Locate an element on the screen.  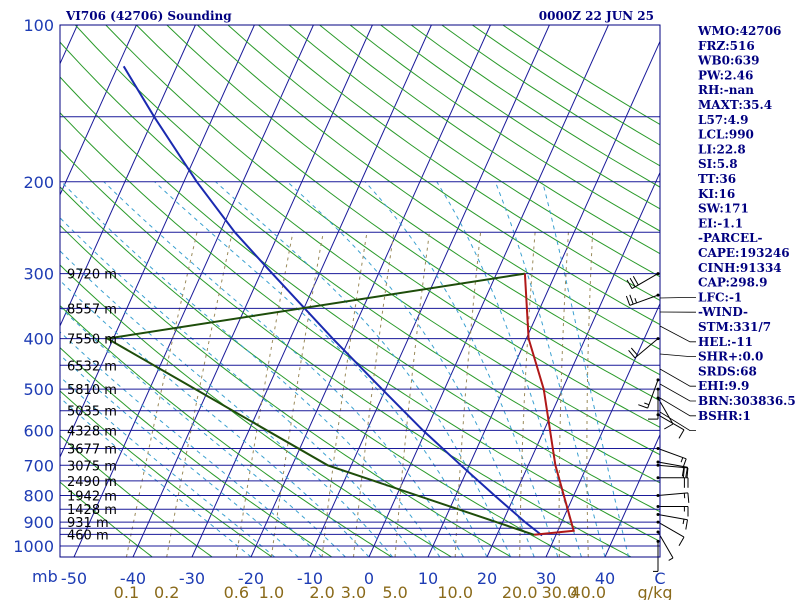
pressure-tick-label: 200 is located at coordinates (38, 182).